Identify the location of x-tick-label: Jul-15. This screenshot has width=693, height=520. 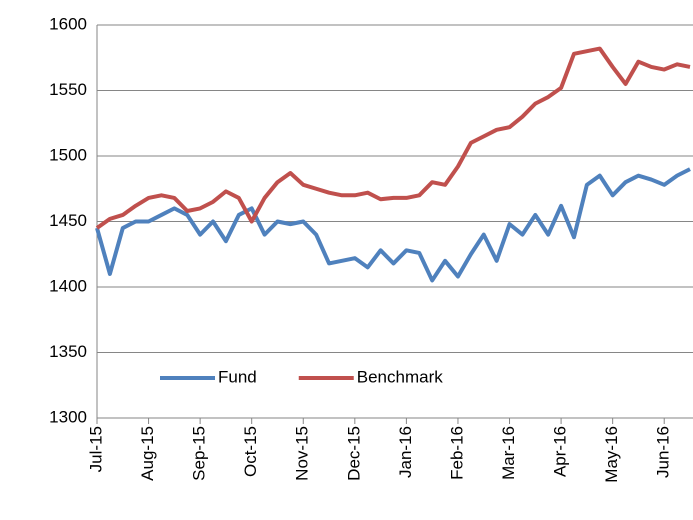
(95, 449).